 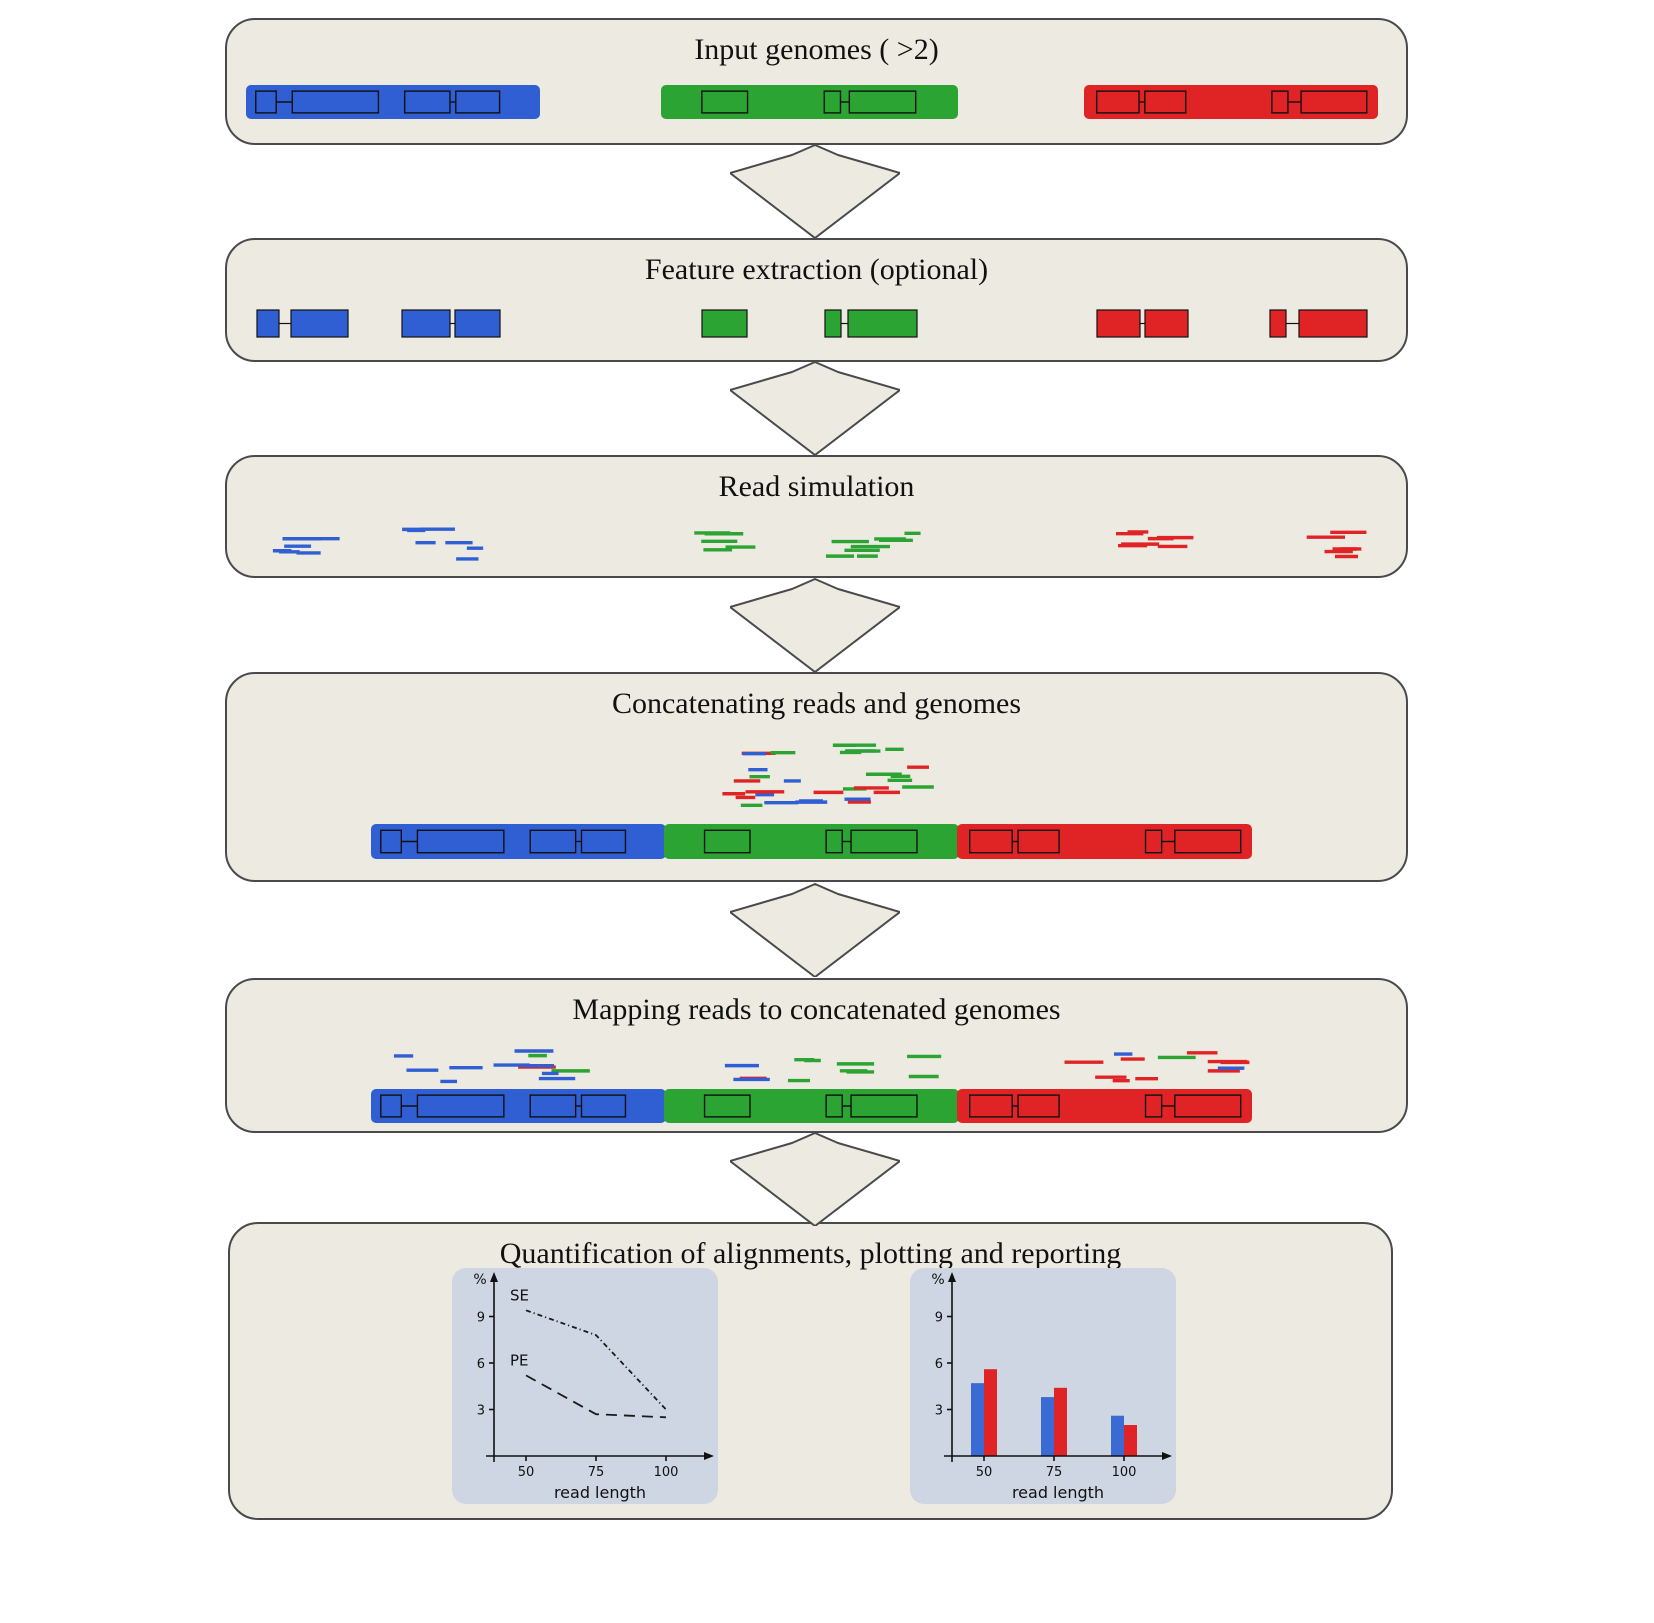 I want to click on svg-text: PE, so click(x=519, y=1360).